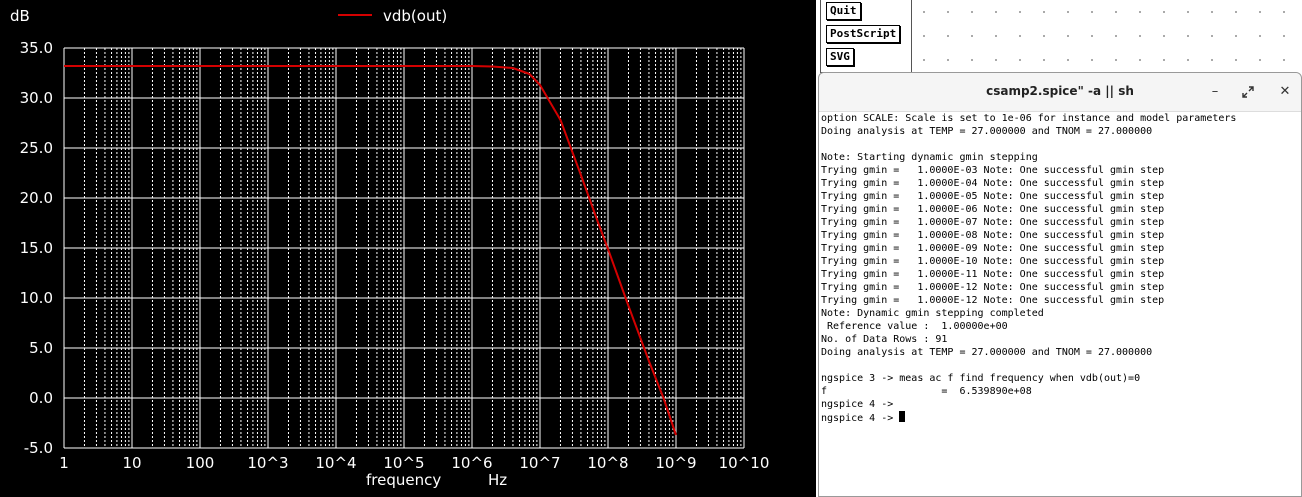 The image size is (1302, 497). What do you see at coordinates (539, 463) in the screenshot?
I see `x-tick-label: 10^7` at bounding box center [539, 463].